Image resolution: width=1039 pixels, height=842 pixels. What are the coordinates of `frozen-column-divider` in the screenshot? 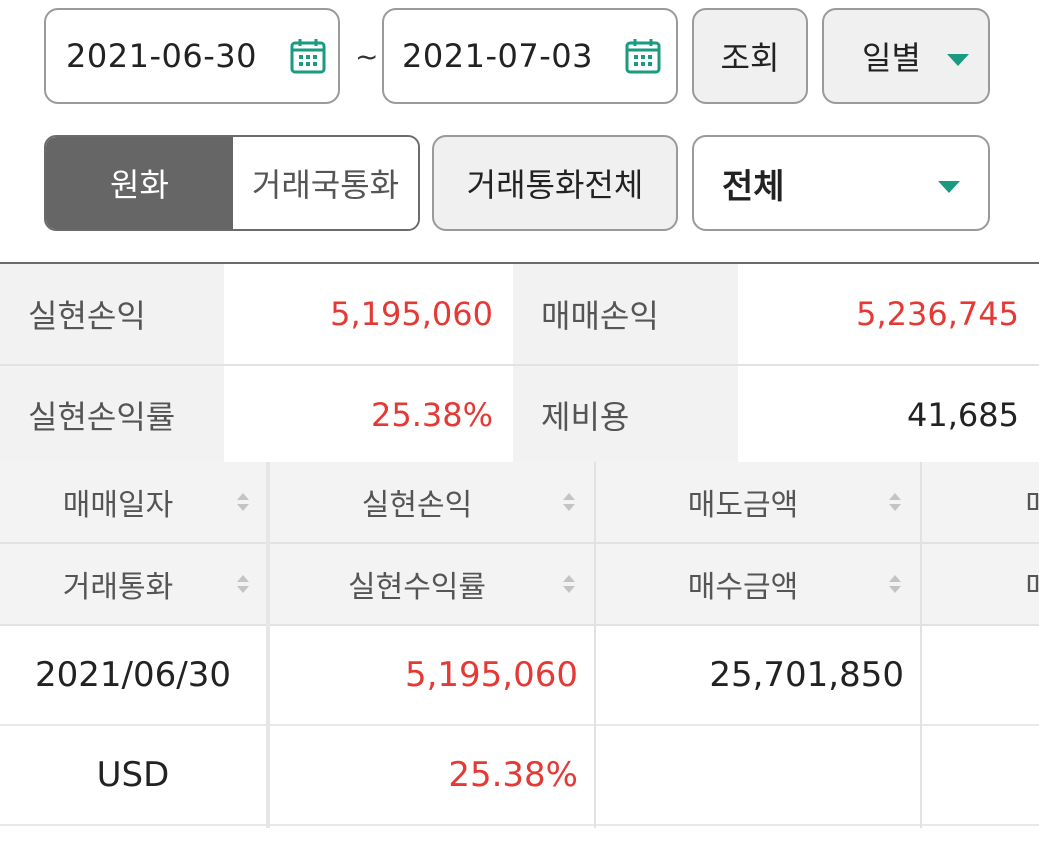 It's located at (268, 645).